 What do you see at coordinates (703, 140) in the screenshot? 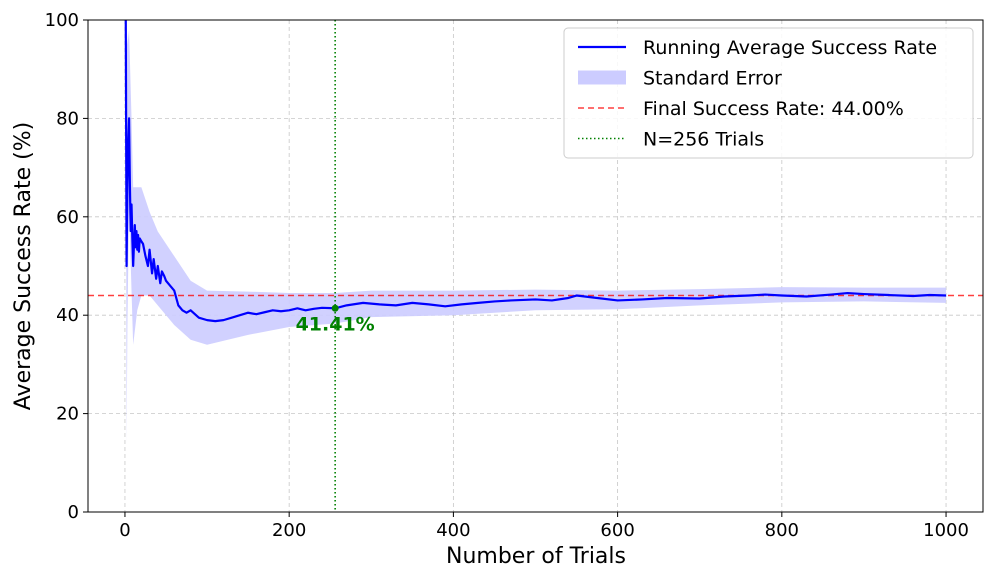
I see `legend-label: N=256 Trials` at bounding box center [703, 140].